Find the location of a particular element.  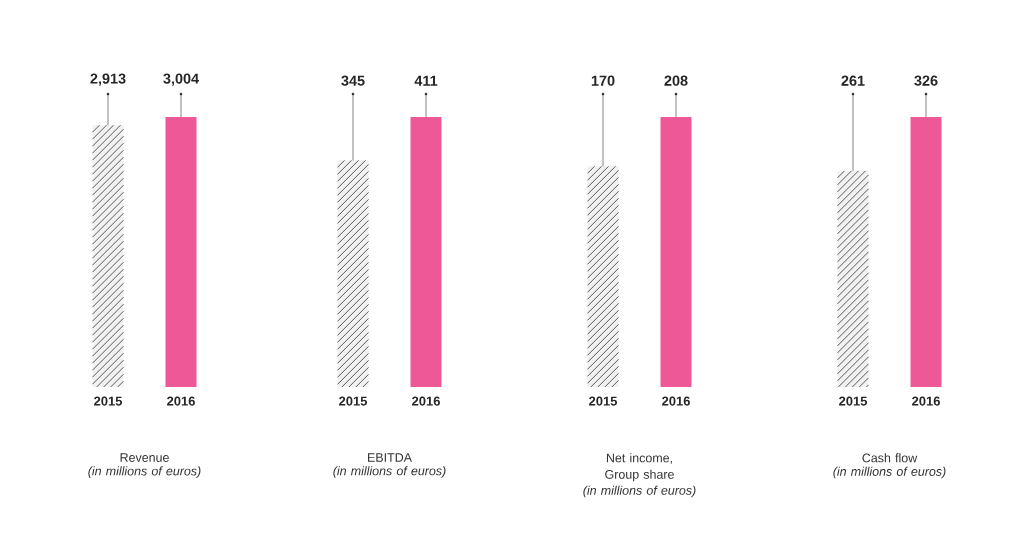

text: Cash flow is located at coordinates (890, 458).